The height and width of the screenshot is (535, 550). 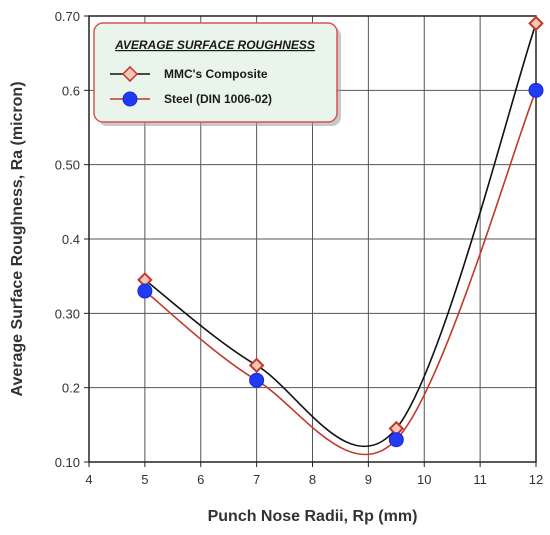 What do you see at coordinates (130, 99) in the screenshot?
I see `legend-marker-steel-circle` at bounding box center [130, 99].